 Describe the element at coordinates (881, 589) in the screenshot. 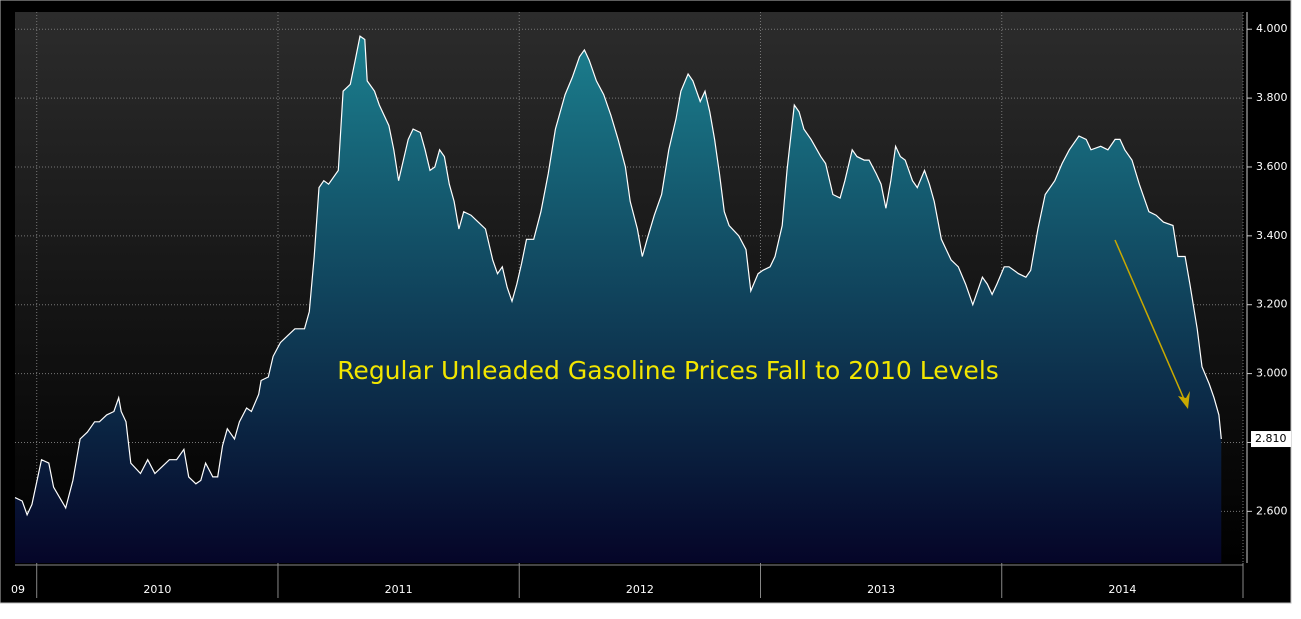

I see `x-tick-label: 2013` at that location.